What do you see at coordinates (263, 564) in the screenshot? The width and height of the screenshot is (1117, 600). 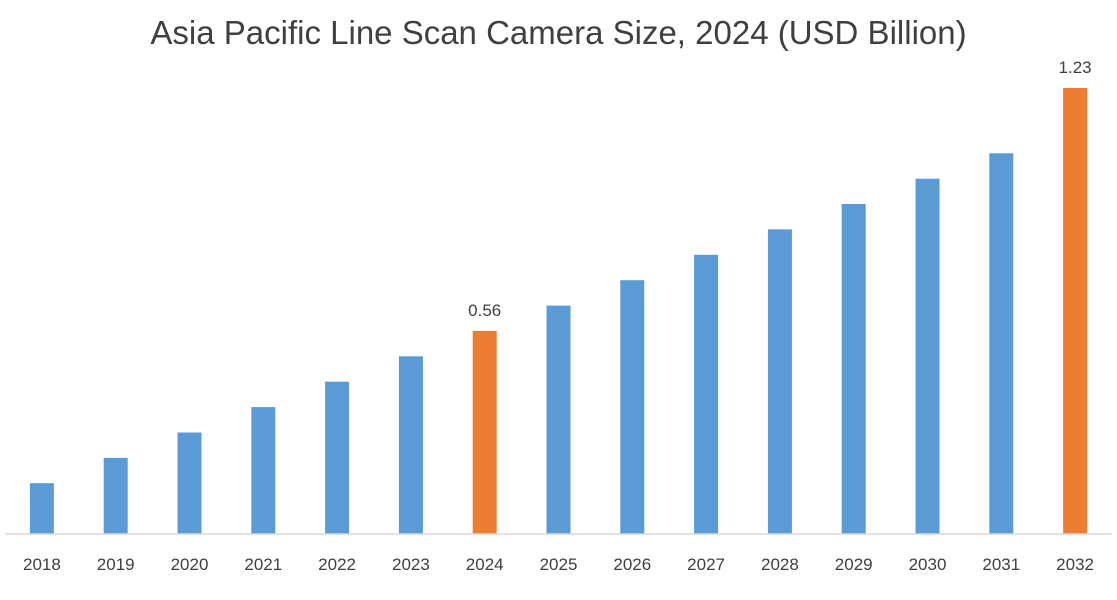 I see `x-tick-label-2021: 2021` at bounding box center [263, 564].